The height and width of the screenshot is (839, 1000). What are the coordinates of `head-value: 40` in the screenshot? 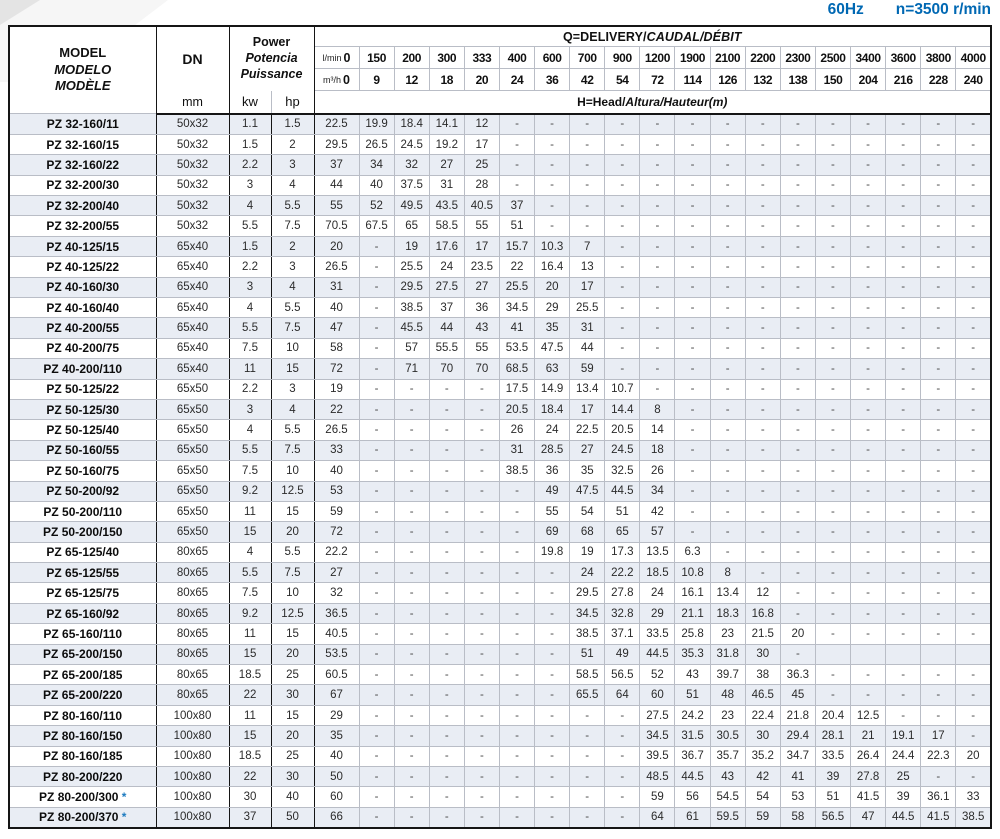 It's located at (376, 185).